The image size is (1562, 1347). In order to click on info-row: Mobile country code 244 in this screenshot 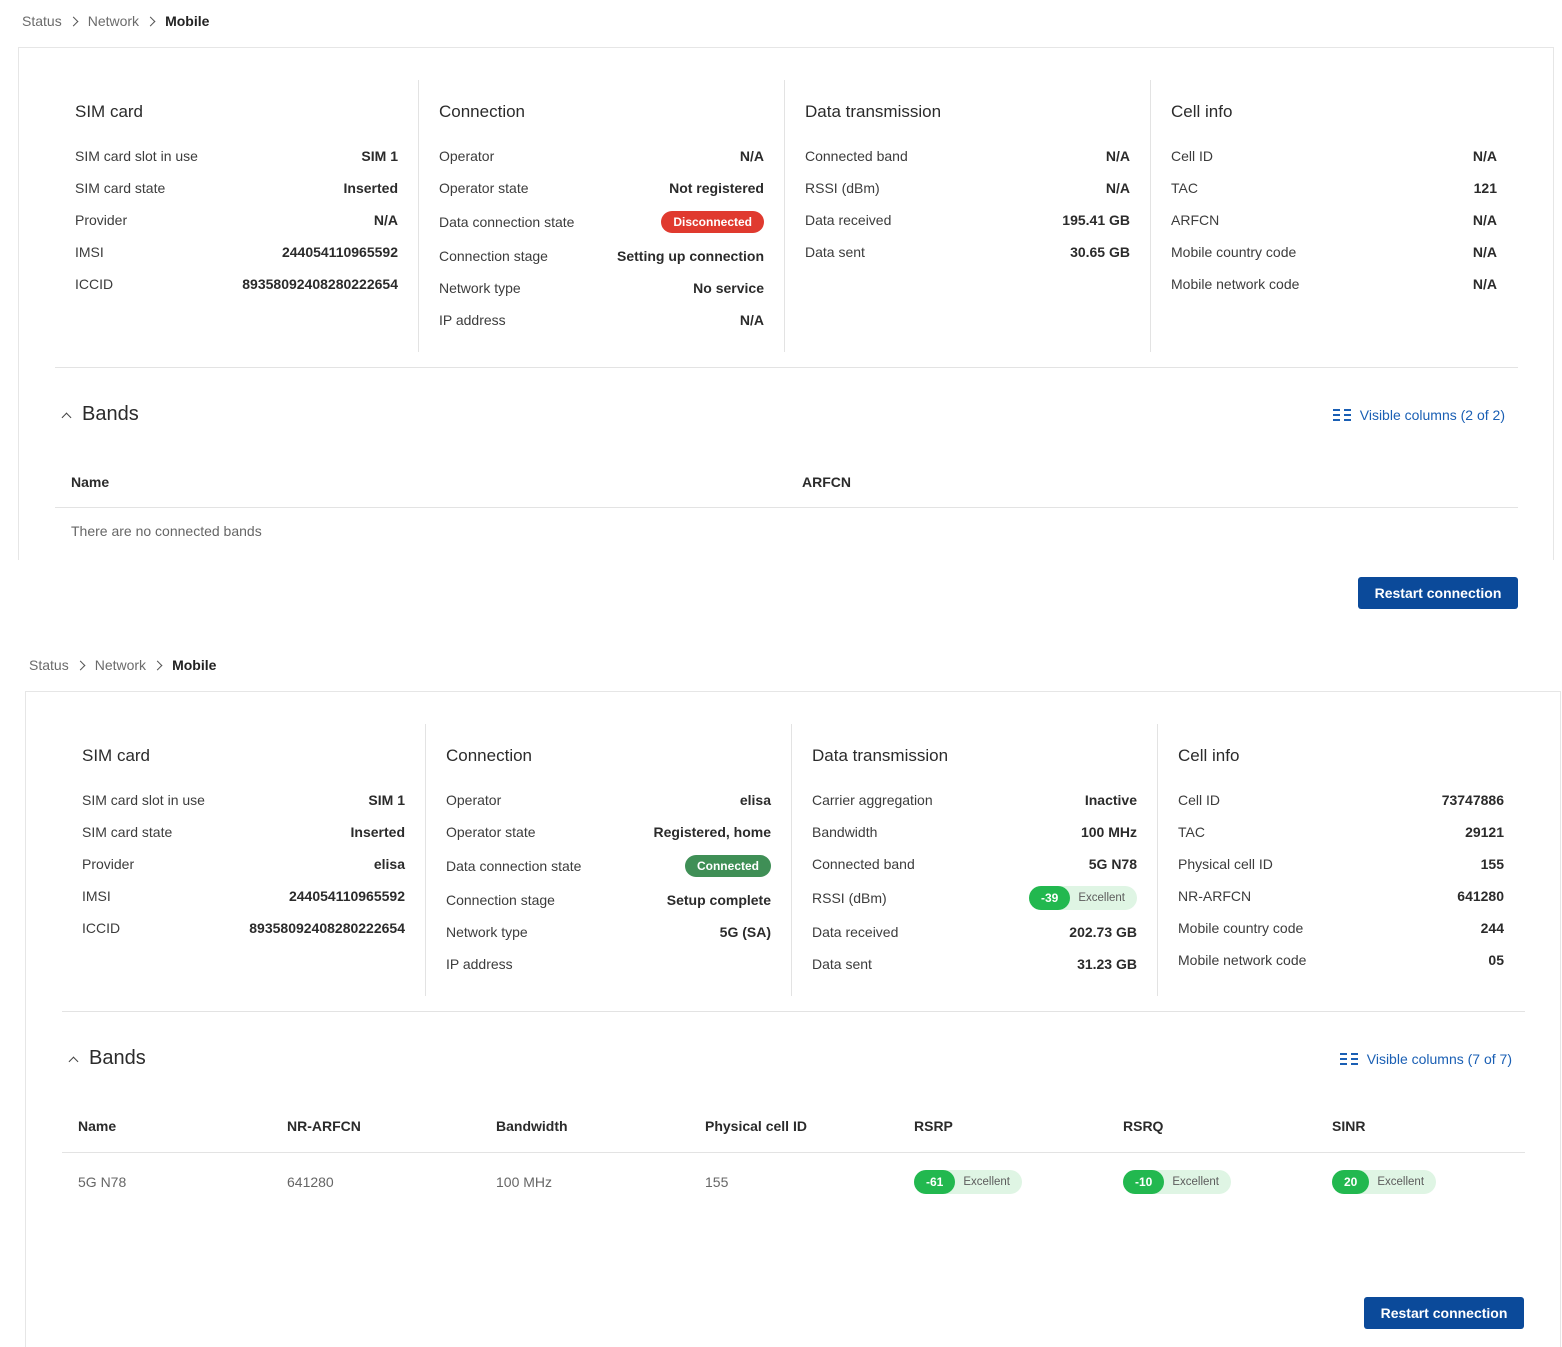, I will do `click(1341, 928)`.